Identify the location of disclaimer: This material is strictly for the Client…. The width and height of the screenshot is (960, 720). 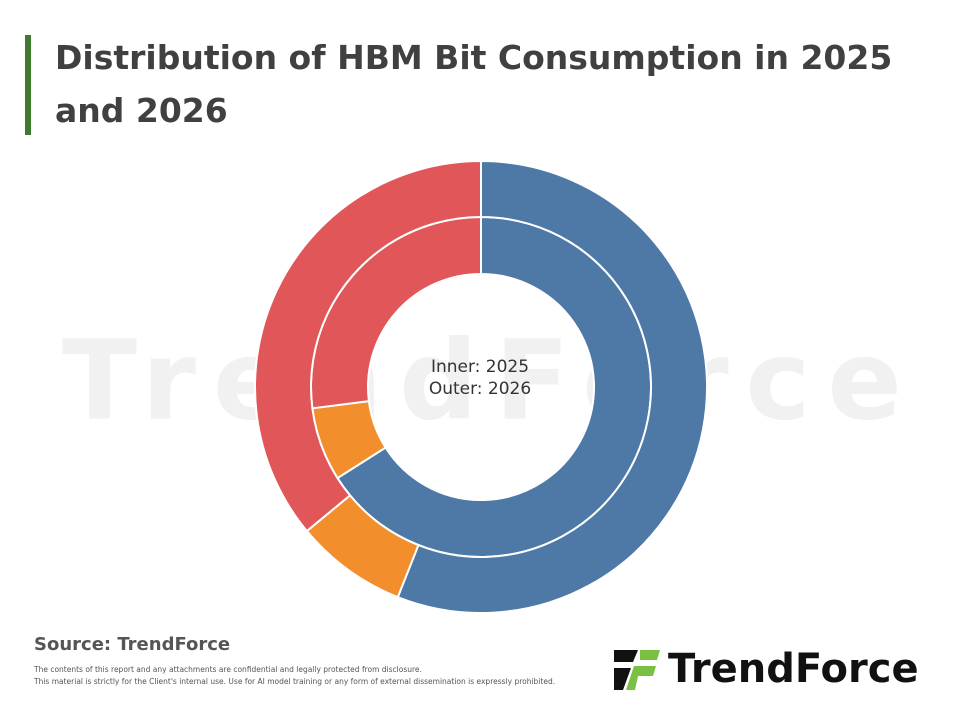
(294, 681).